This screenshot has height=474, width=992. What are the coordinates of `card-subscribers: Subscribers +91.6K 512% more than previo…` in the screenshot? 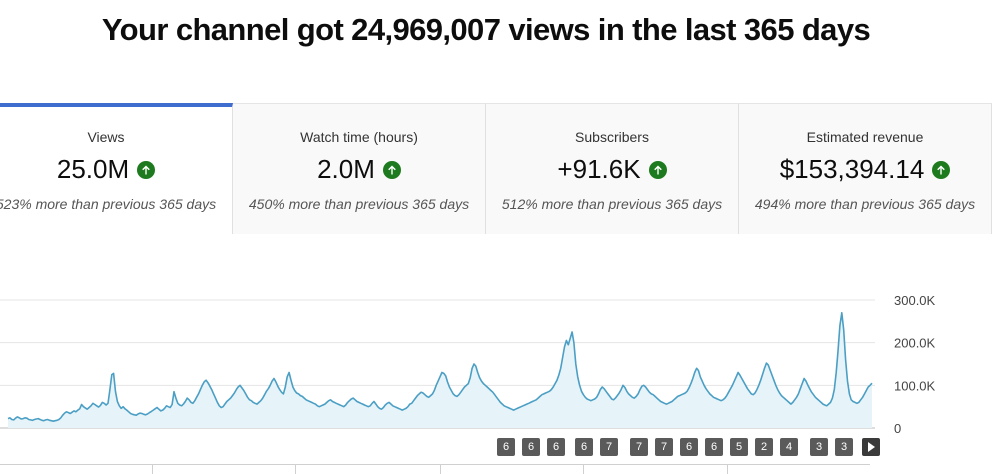 It's located at (612, 168).